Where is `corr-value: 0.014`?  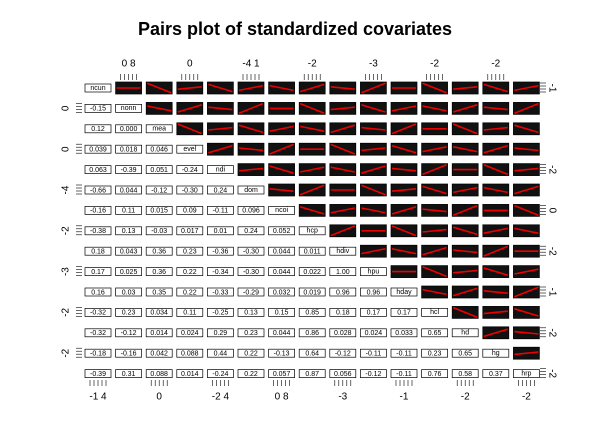
corr-value: 0.014 is located at coordinates (159, 333).